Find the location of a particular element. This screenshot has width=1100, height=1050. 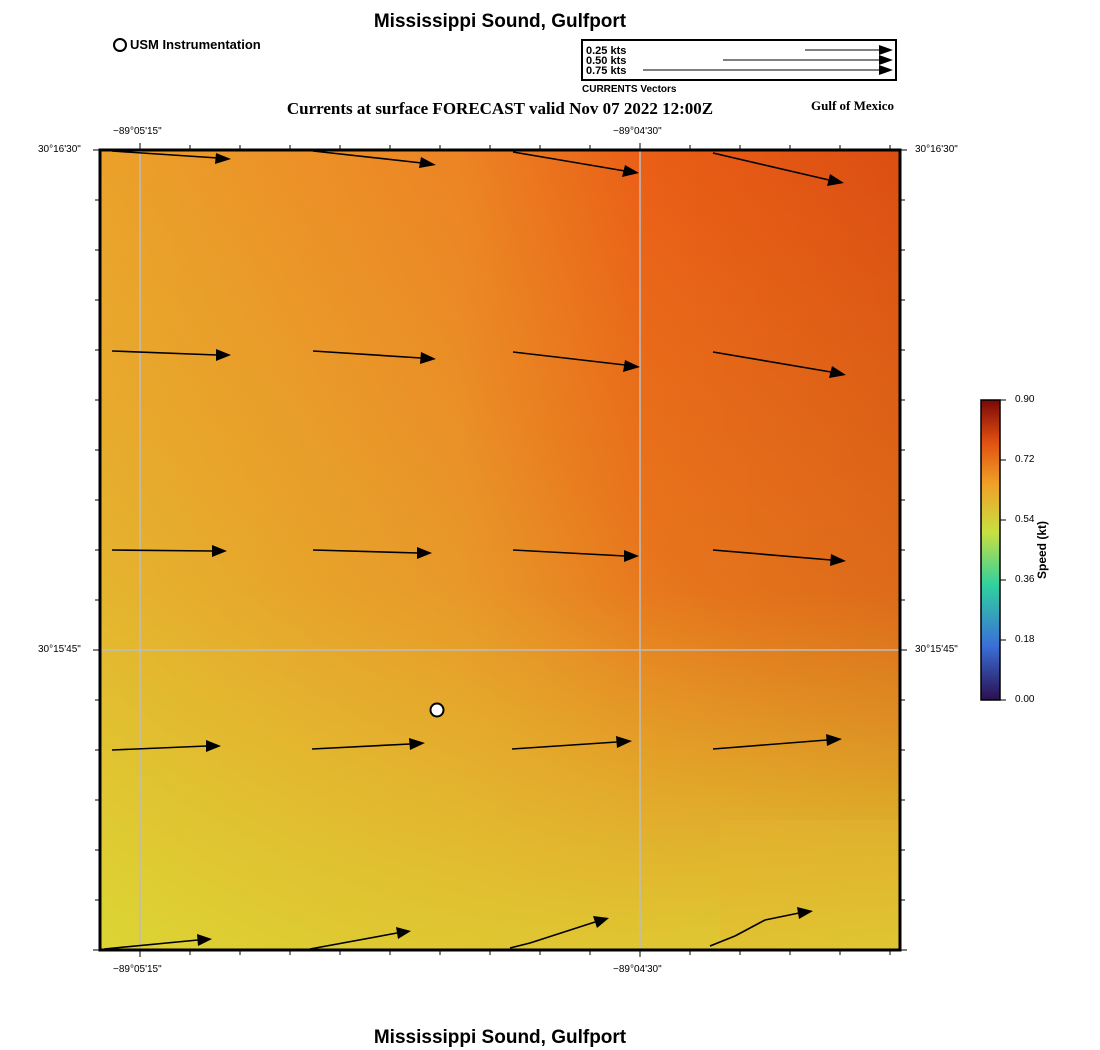

scale-arrow-3-head is located at coordinates (886, 70).